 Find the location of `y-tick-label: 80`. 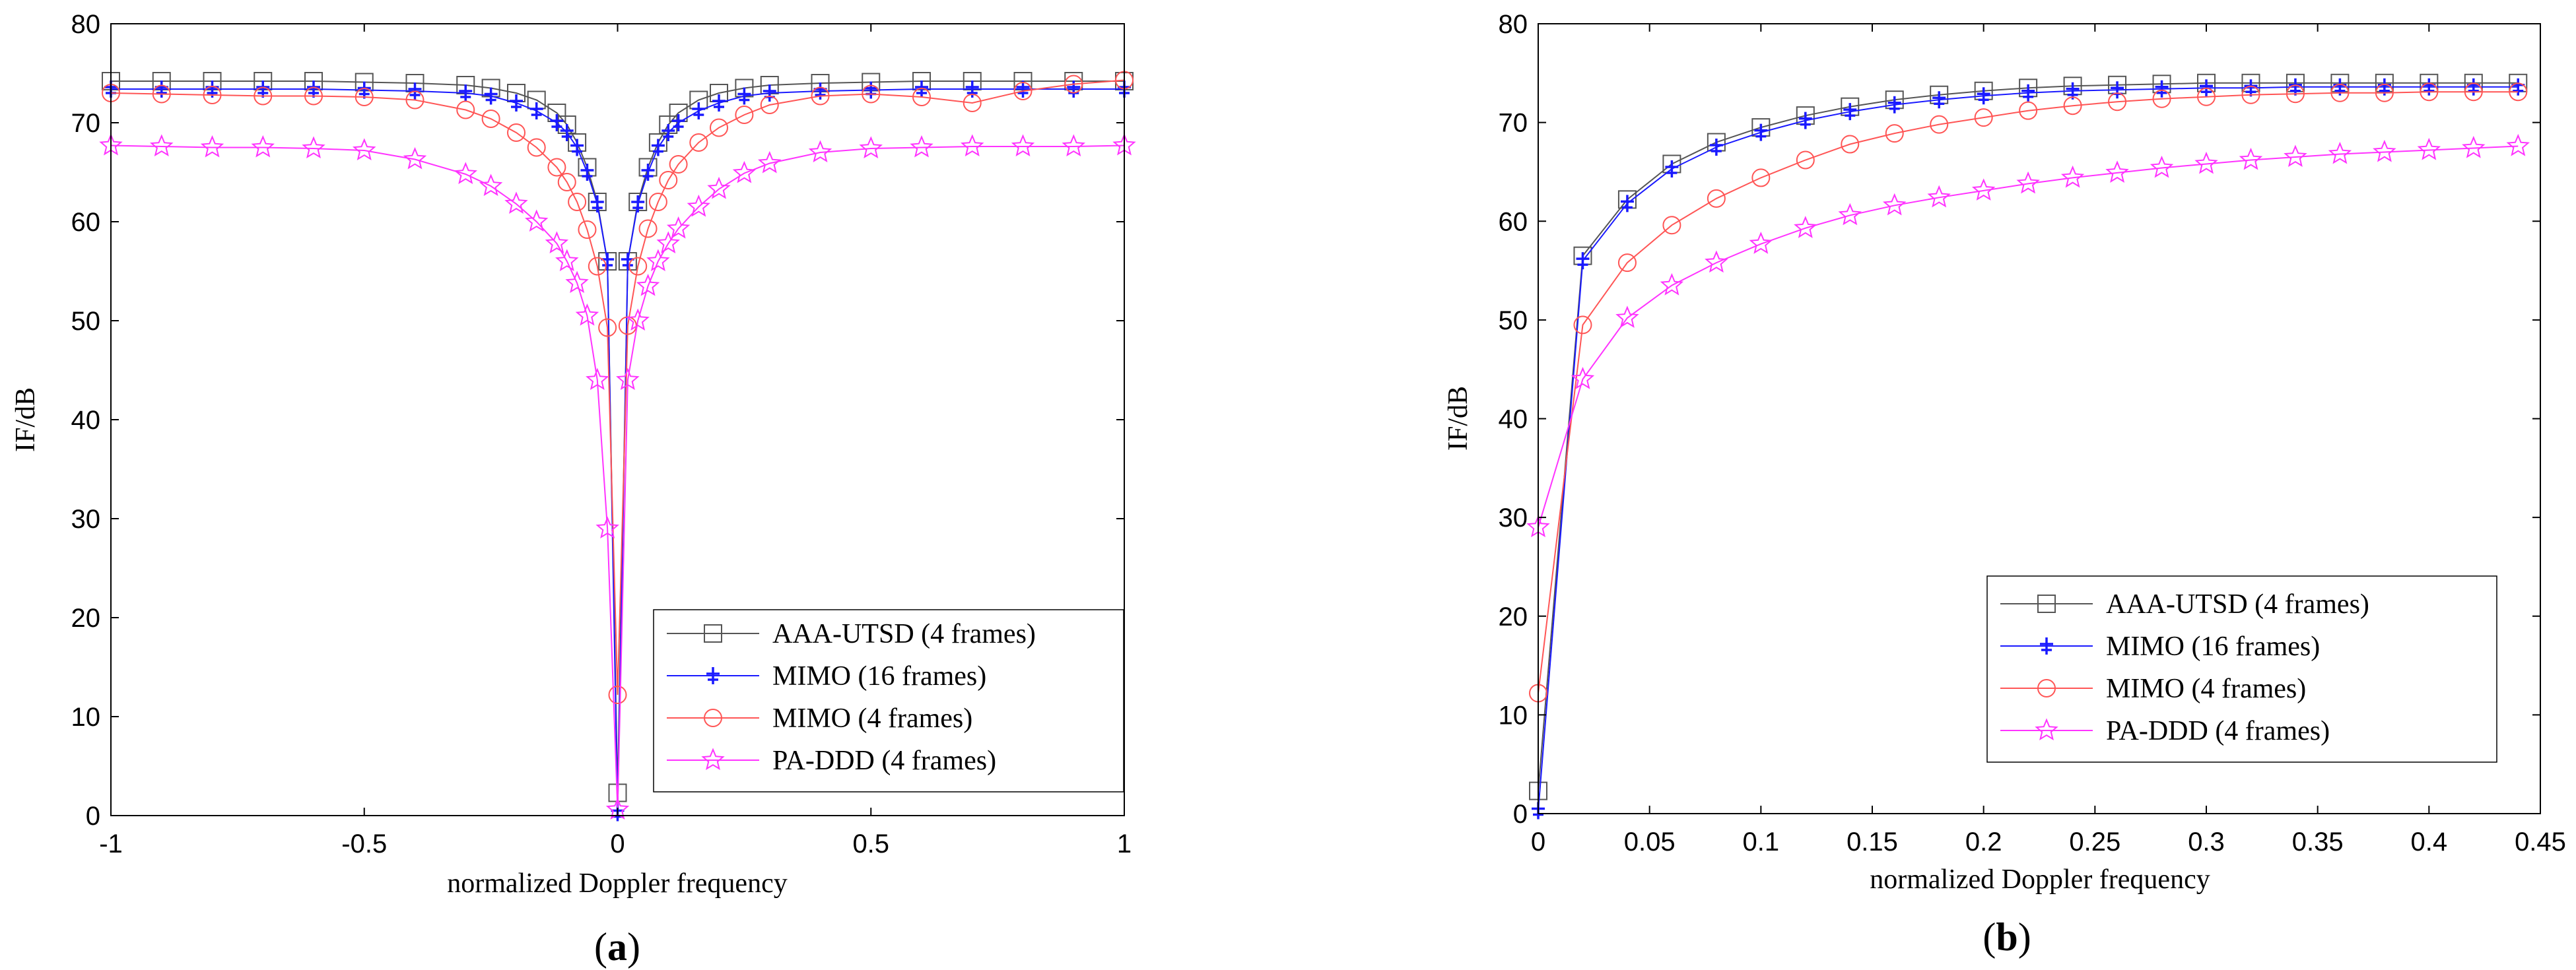

y-tick-label: 80 is located at coordinates (1514, 24).